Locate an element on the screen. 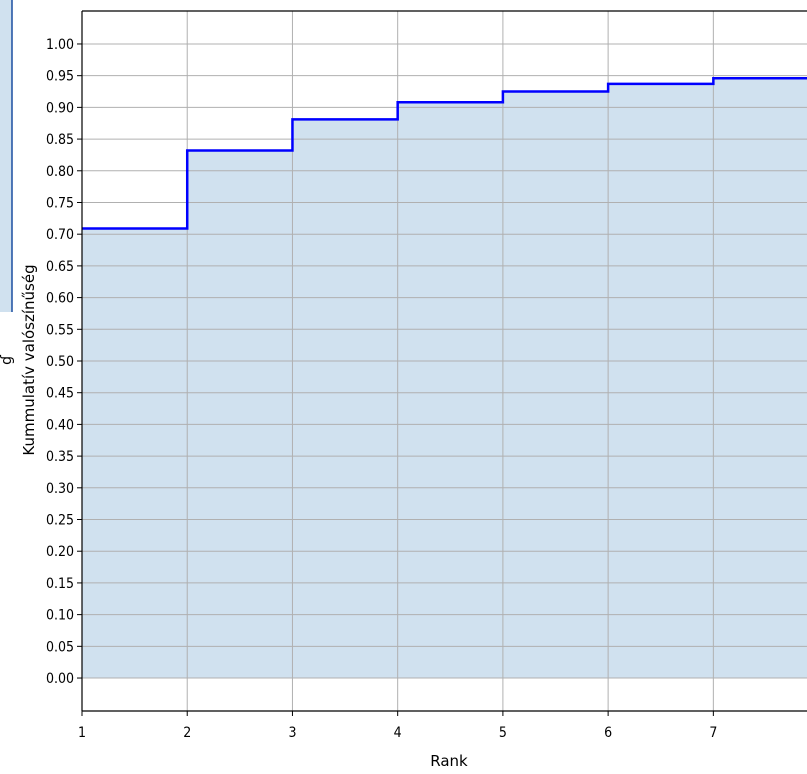 This screenshot has width=807, height=774. x-tick-label: 2 is located at coordinates (187, 733).